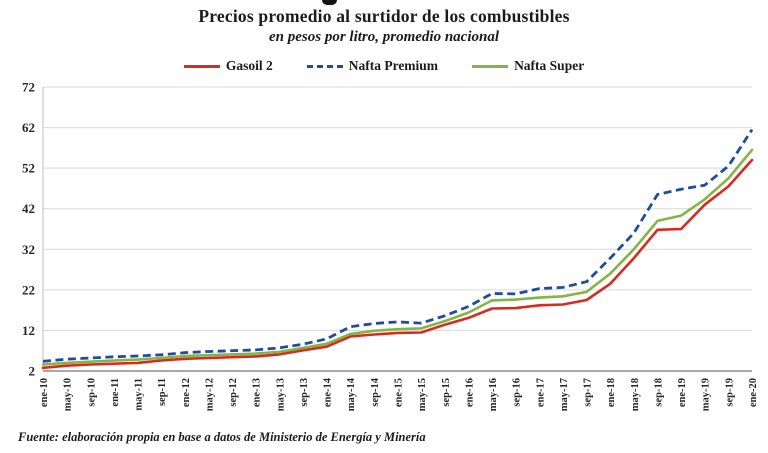 The image size is (768, 453). I want to click on x-tick-label: sep-10, so click(91, 392).